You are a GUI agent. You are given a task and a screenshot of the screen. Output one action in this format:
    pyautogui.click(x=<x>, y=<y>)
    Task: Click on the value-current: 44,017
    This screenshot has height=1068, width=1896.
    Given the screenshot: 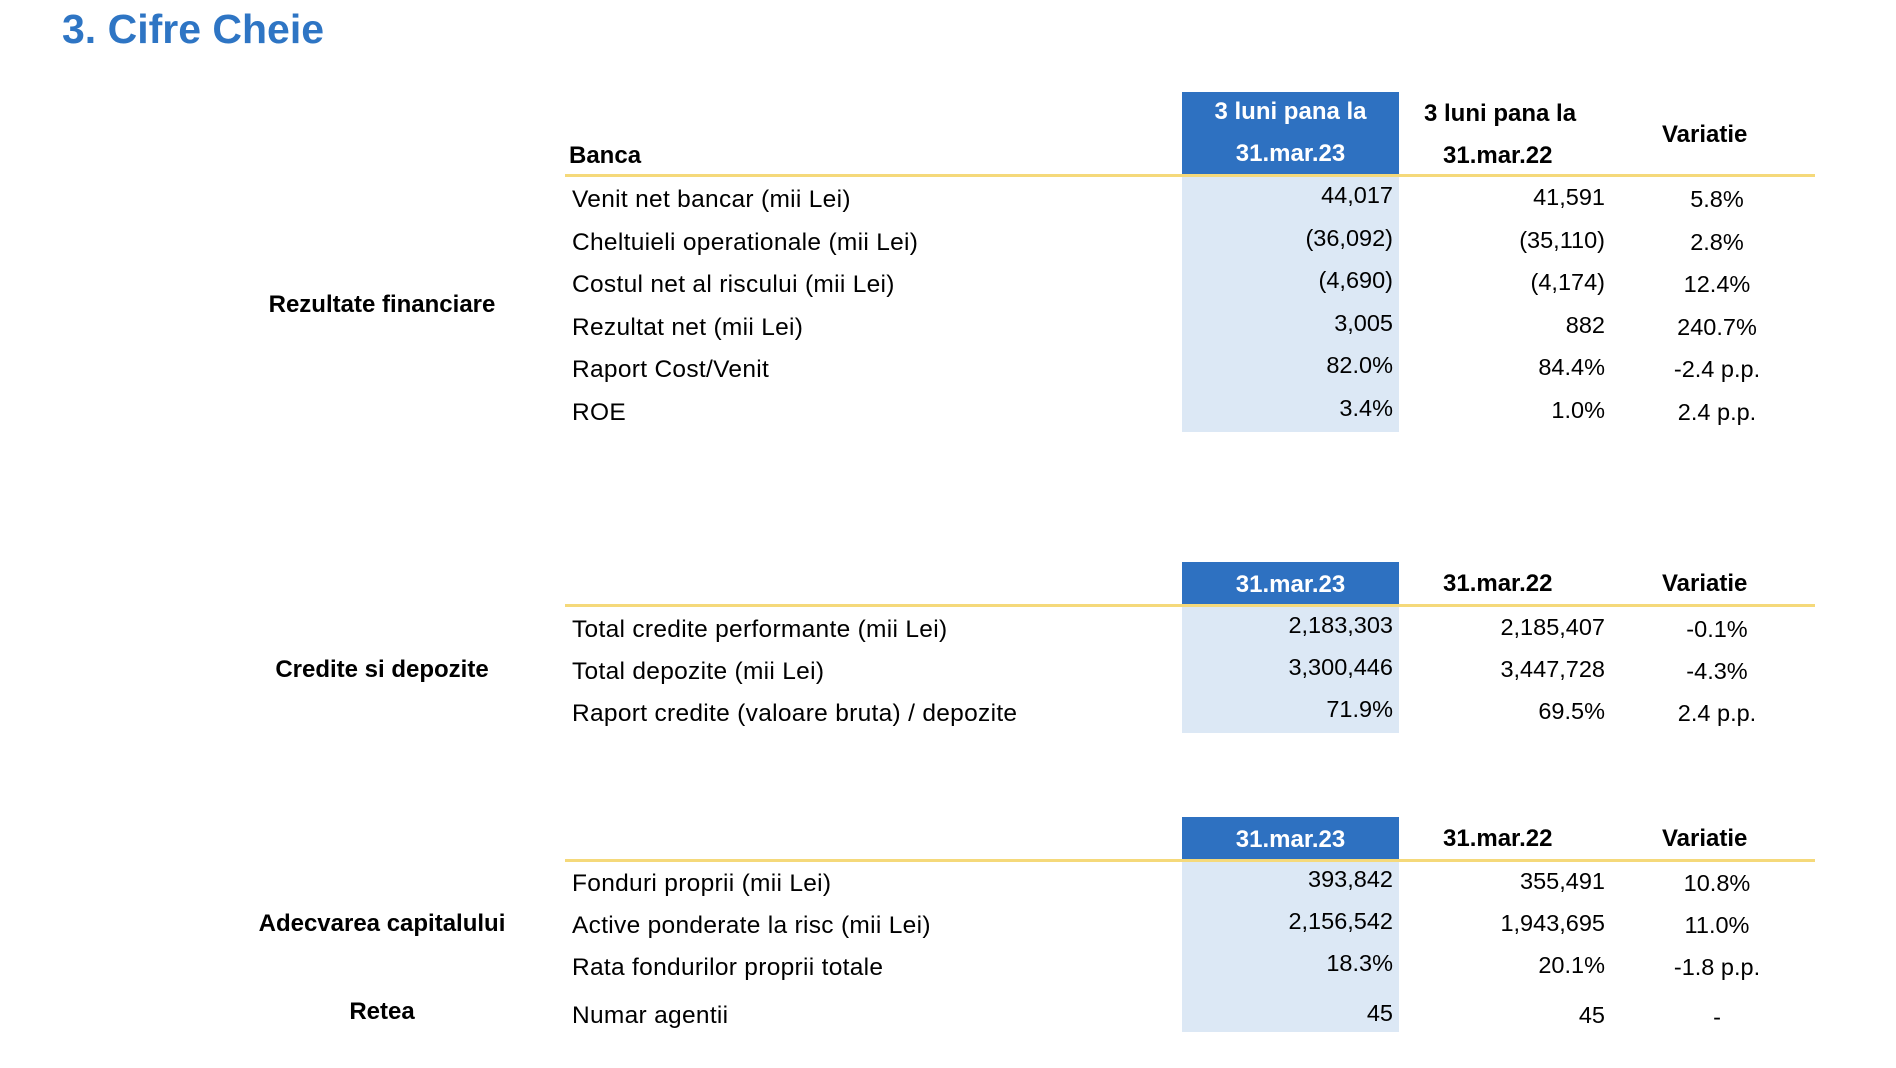 What is the action you would take?
    pyautogui.click(x=1357, y=195)
    